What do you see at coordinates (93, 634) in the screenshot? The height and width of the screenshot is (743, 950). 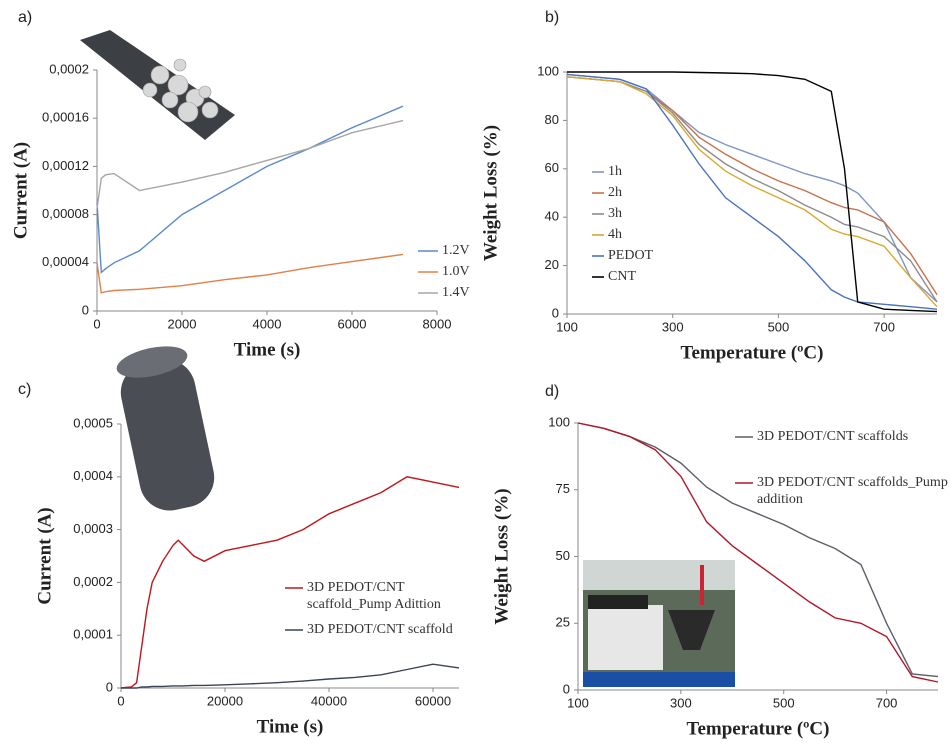 I see `y-tick-label: 0,0001` at bounding box center [93, 634].